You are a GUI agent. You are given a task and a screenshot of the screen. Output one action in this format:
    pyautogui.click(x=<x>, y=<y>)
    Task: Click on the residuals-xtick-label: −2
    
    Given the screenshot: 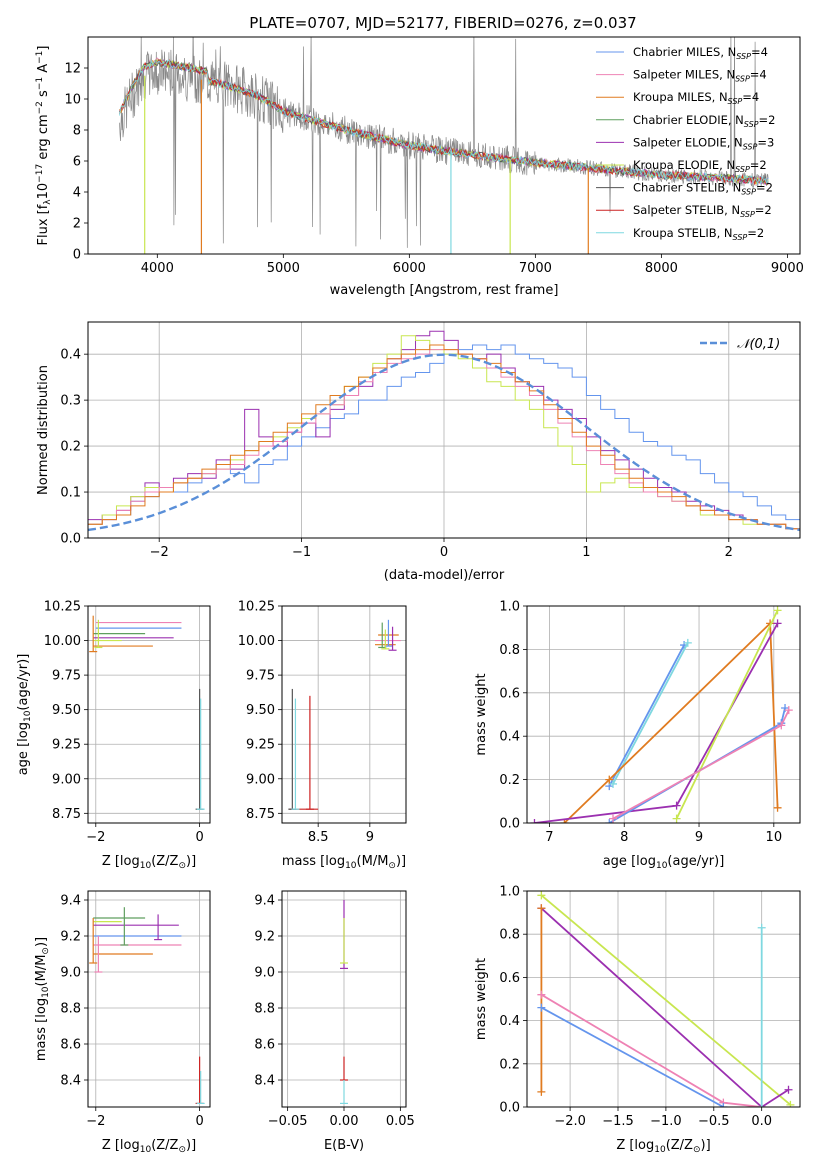 What is the action you would take?
    pyautogui.click(x=159, y=552)
    